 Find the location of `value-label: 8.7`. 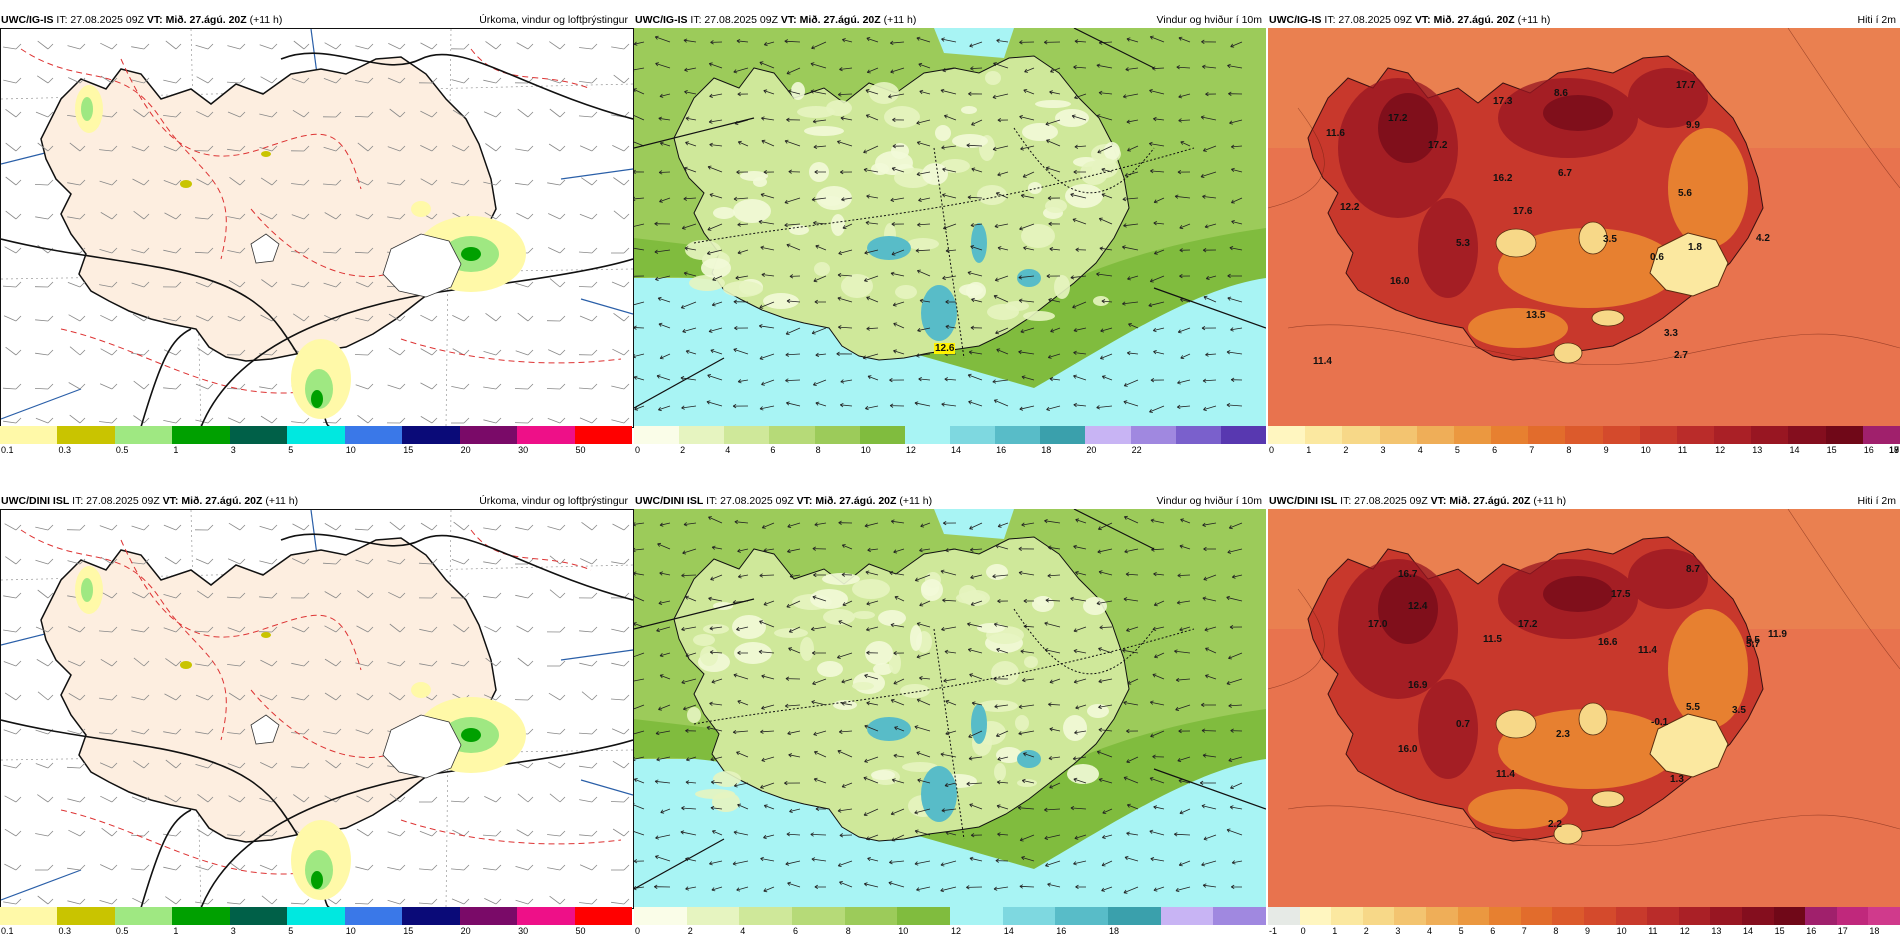

value-label: 8.7 is located at coordinates (1693, 569).